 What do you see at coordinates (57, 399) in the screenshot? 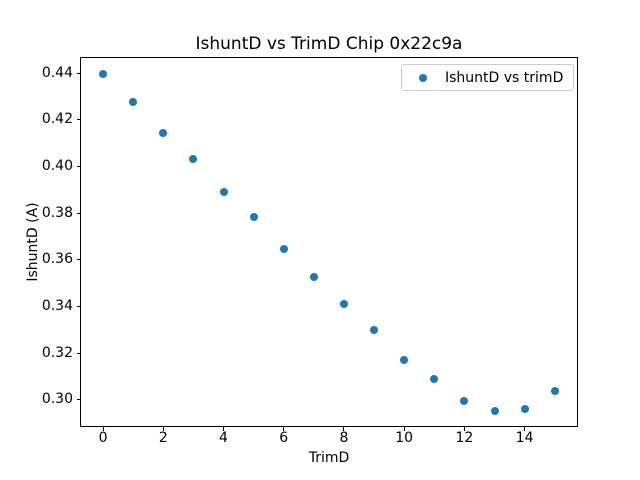
I see `y-tick-label: 0.30` at bounding box center [57, 399].